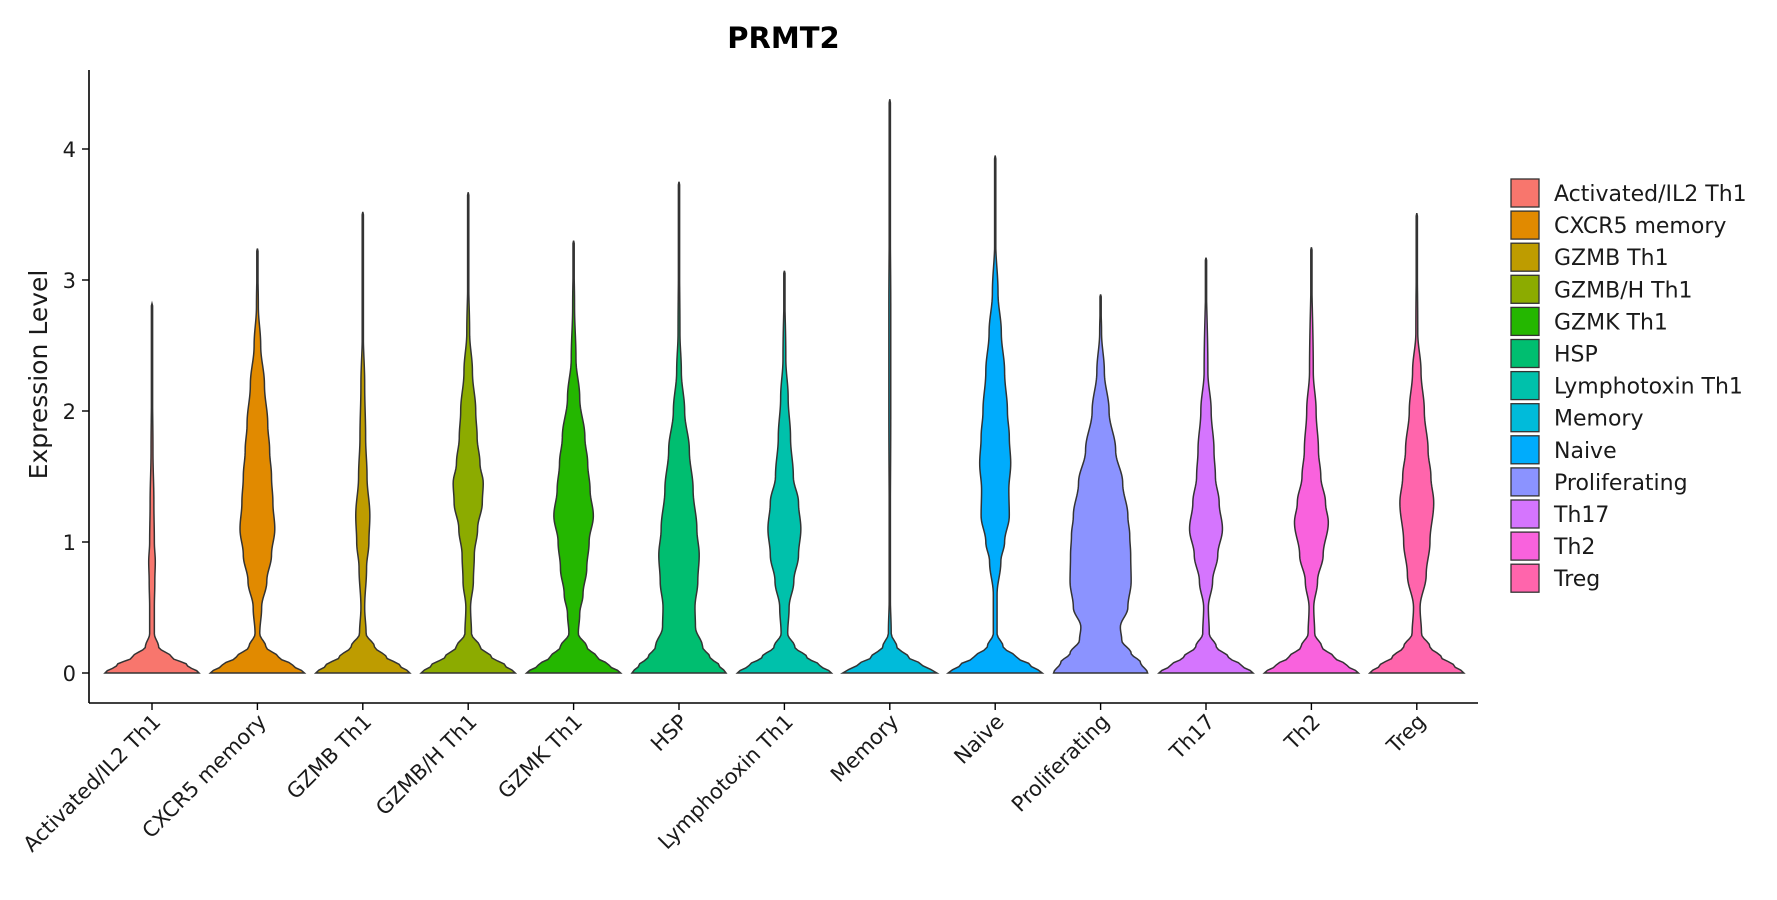 The width and height of the screenshot is (1777, 900). I want to click on legend-item: GZMB/H Th1, so click(1601, 289).